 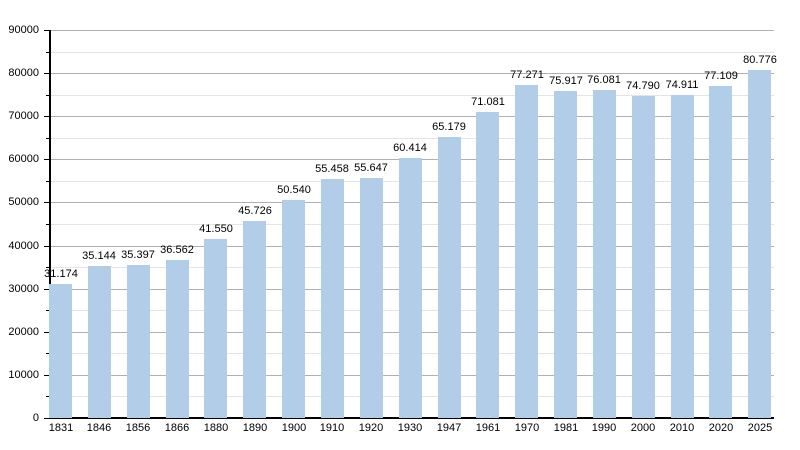 I want to click on y-tick-label: 50000, so click(x=23, y=202).